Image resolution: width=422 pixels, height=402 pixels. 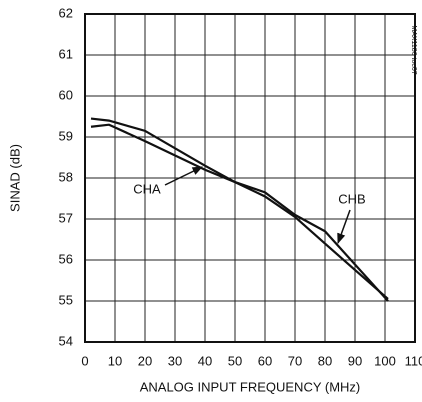 What do you see at coordinates (351, 198) in the screenshot?
I see `series-label: CHB` at bounding box center [351, 198].